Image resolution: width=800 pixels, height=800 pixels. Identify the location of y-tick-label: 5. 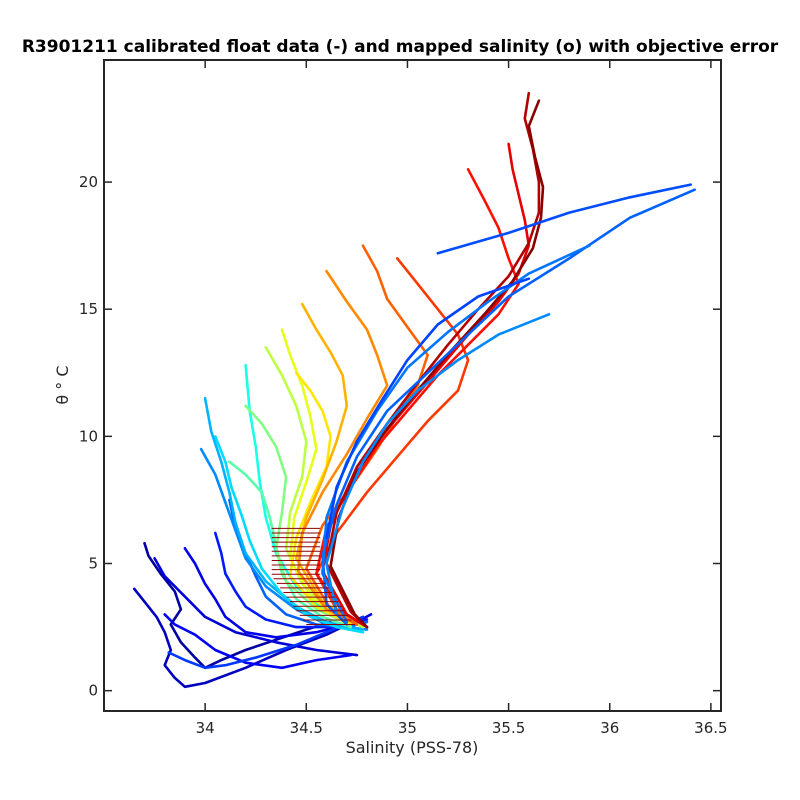
(93, 564).